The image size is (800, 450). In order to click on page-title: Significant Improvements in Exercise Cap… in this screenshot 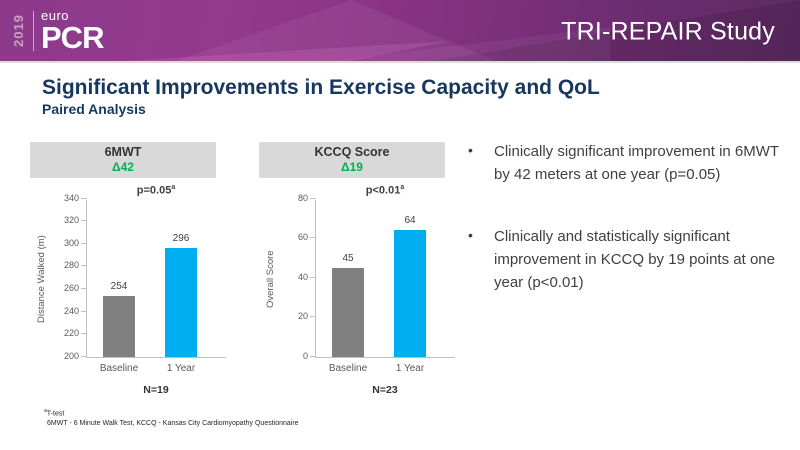, I will do `click(321, 87)`.